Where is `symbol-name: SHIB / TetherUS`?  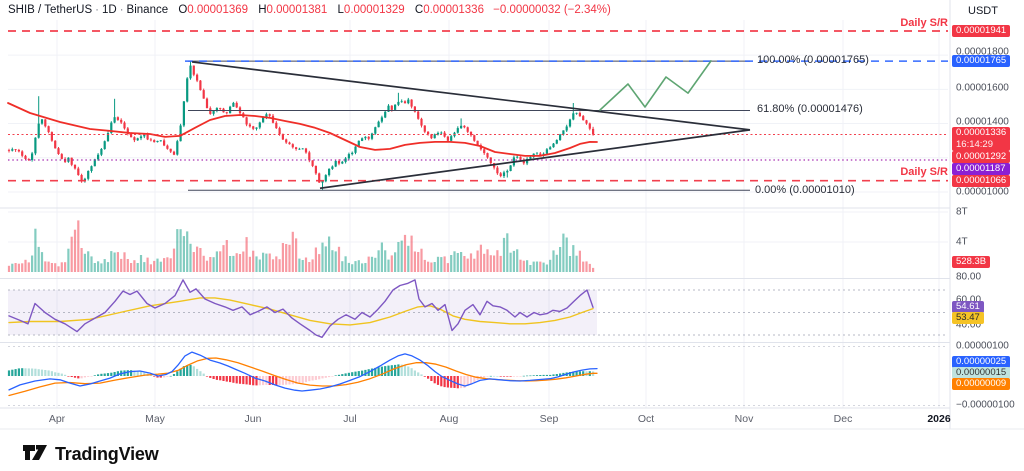
symbol-name: SHIB / TetherUS is located at coordinates (50, 10).